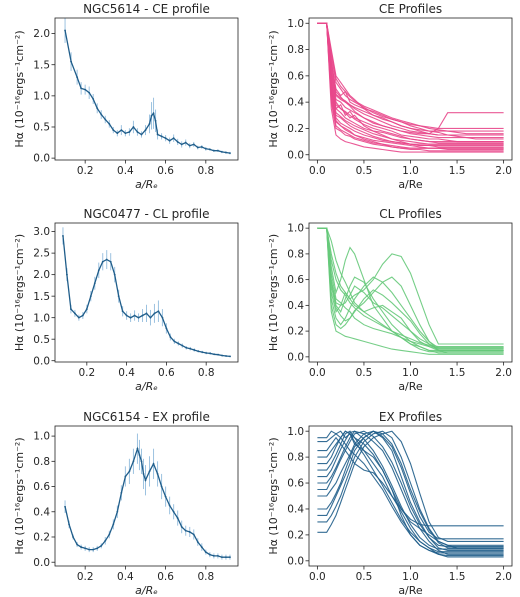 The height and width of the screenshot is (597, 520). What do you see at coordinates (410, 9) in the screenshot?
I see `chart-title: CE Profiles` at bounding box center [410, 9].